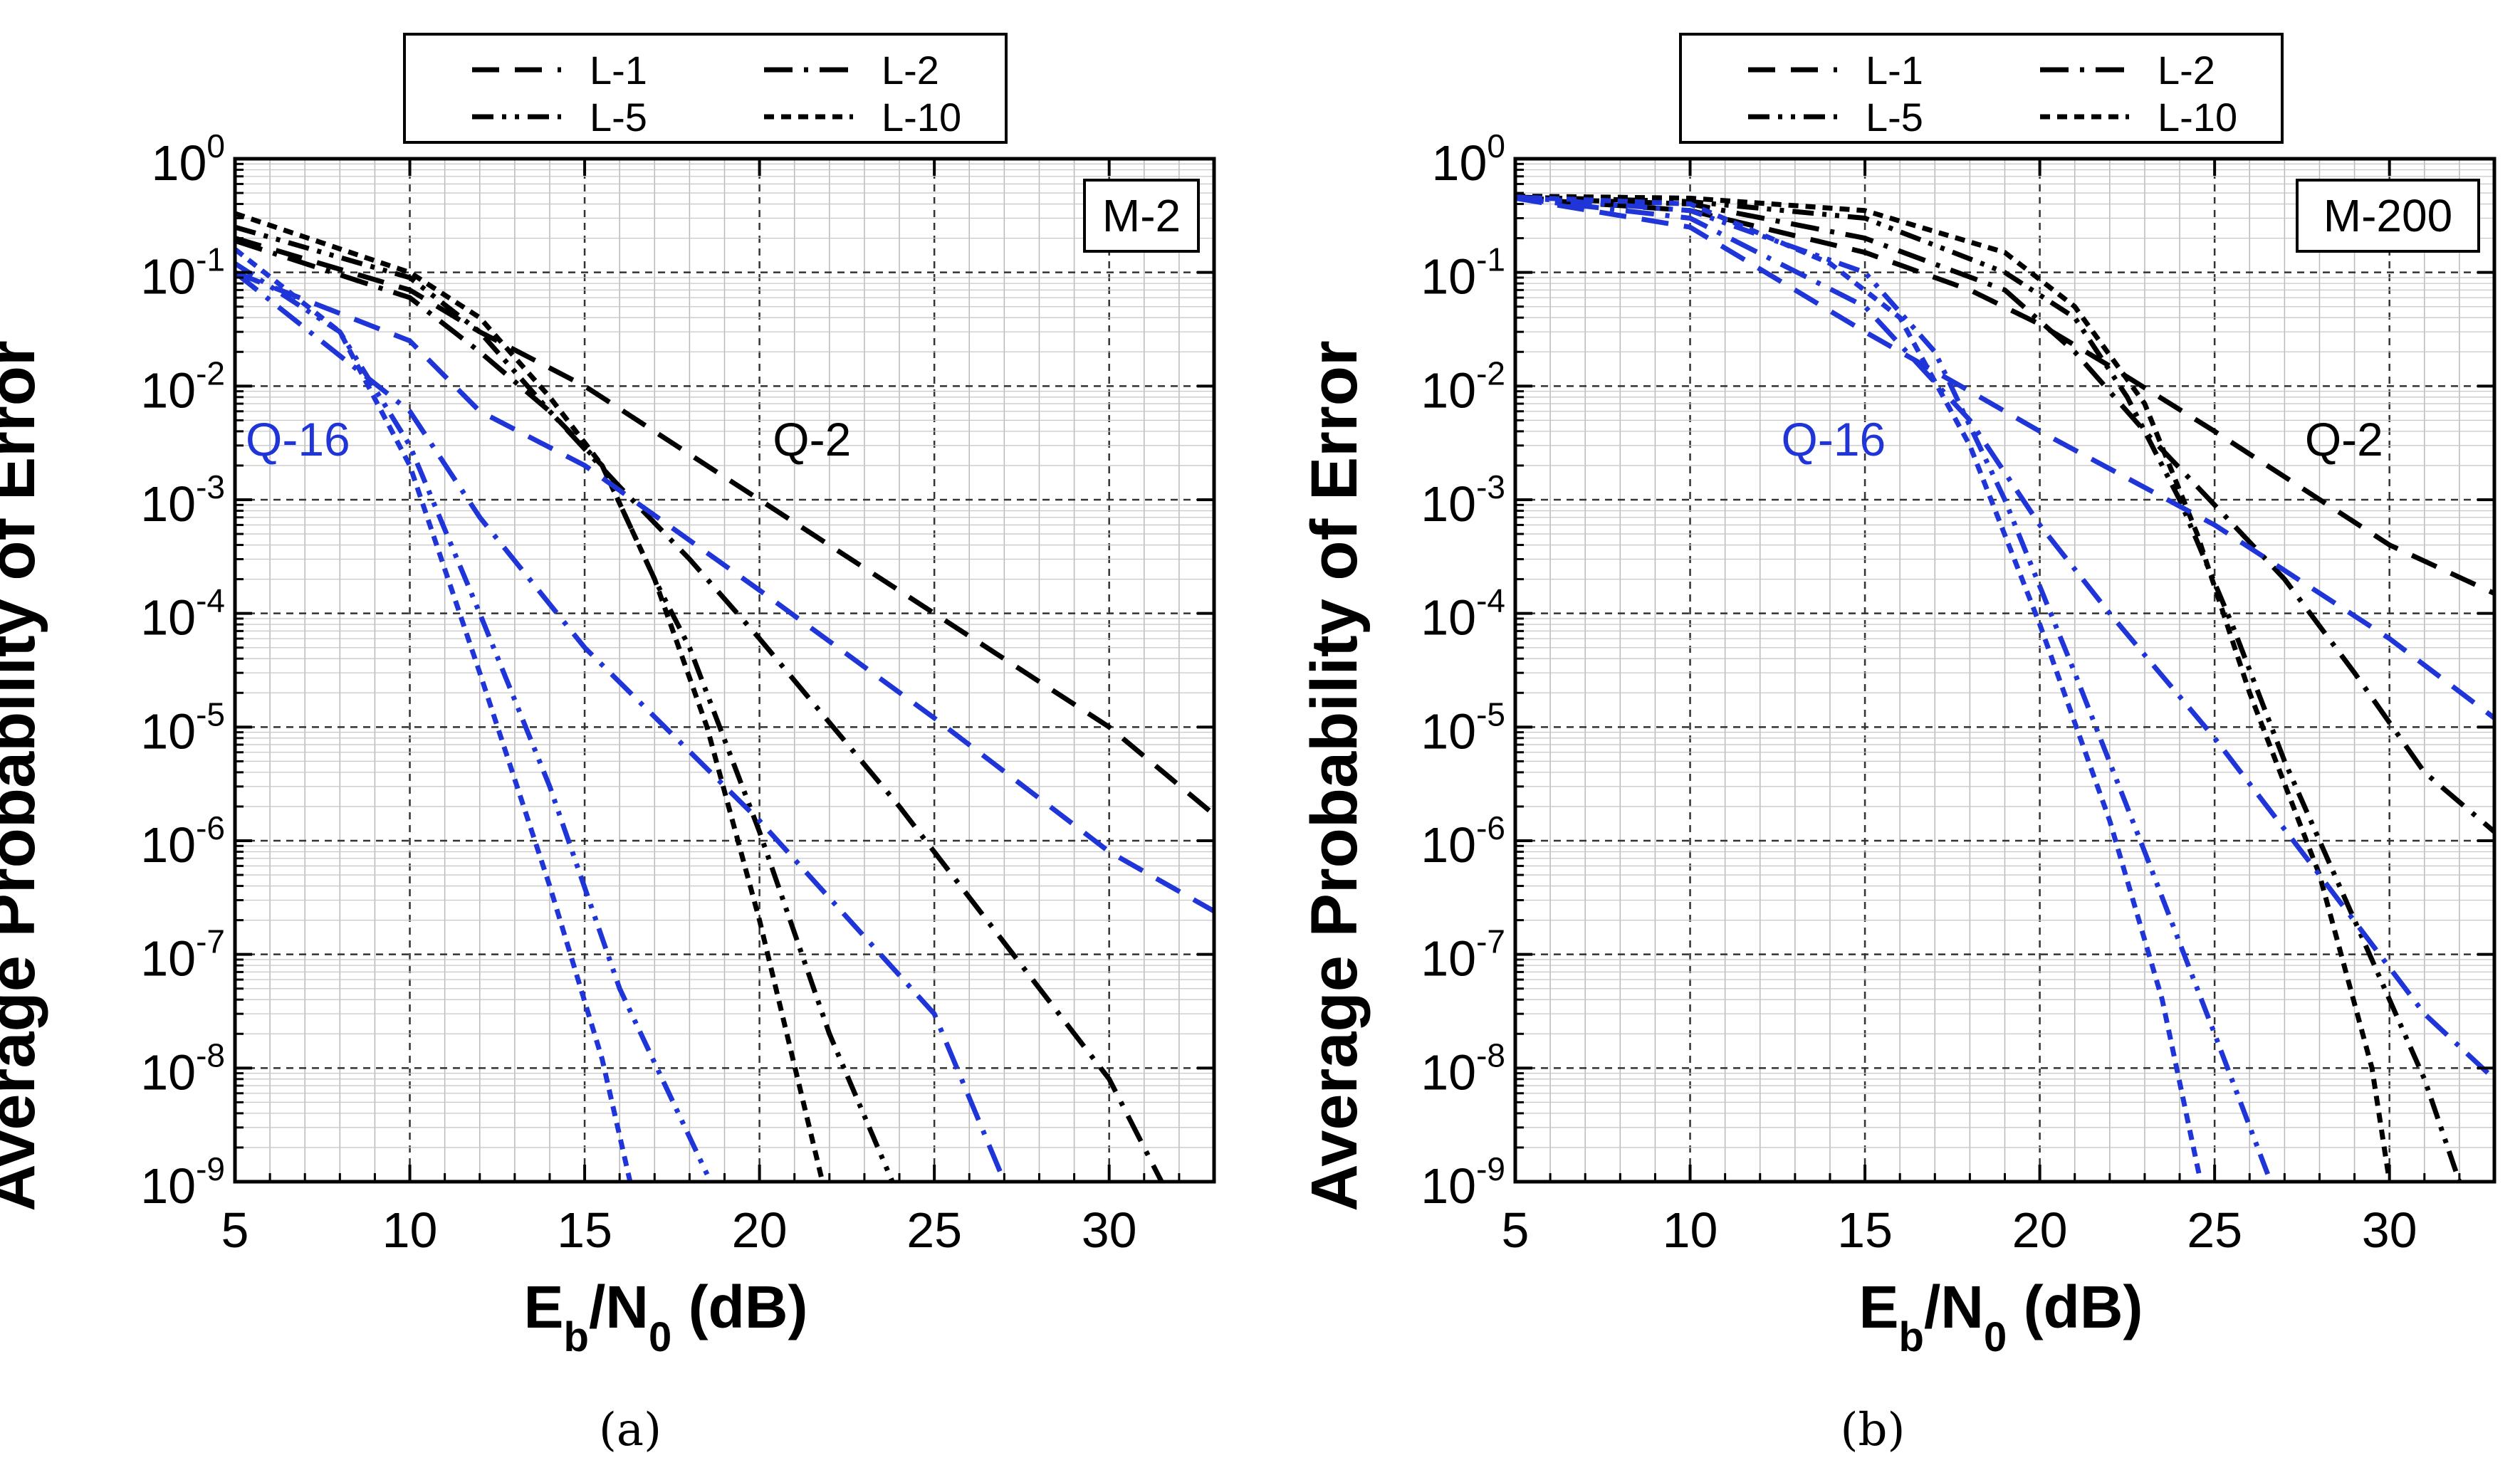 The image size is (2520, 1475). I want to click on x-axis-label-a-main: E, so click(544, 1307).